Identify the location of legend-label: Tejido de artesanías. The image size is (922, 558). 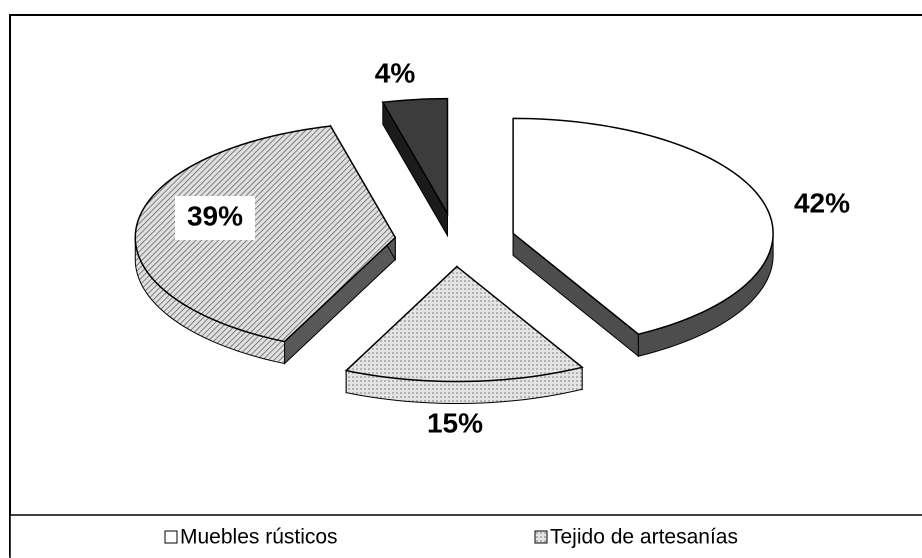
(644, 537).